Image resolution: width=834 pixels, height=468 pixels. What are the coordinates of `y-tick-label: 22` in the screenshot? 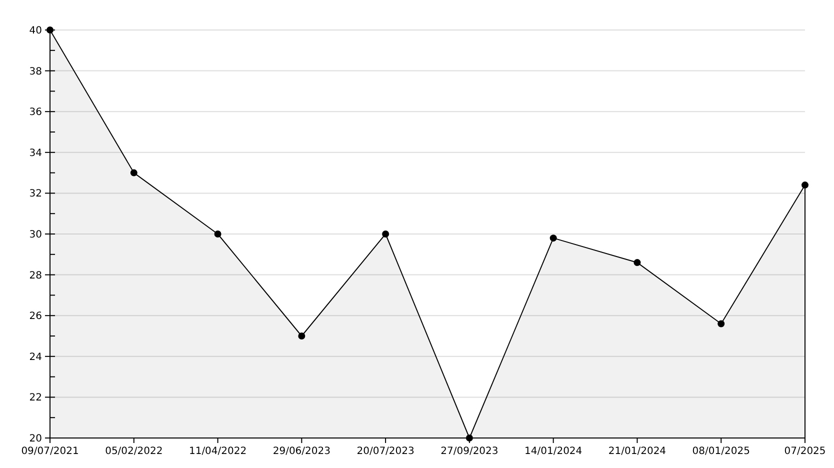 It's located at (35, 398).